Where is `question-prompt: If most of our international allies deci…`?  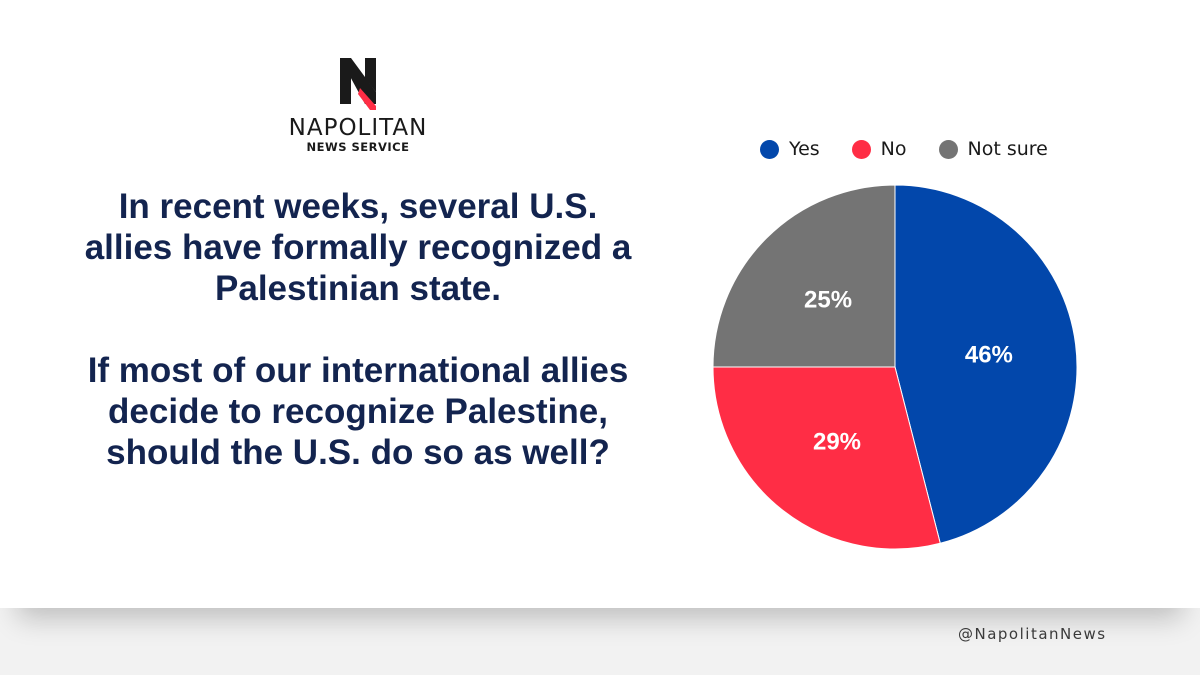 question-prompt: If most of our international allies deci… is located at coordinates (358, 411).